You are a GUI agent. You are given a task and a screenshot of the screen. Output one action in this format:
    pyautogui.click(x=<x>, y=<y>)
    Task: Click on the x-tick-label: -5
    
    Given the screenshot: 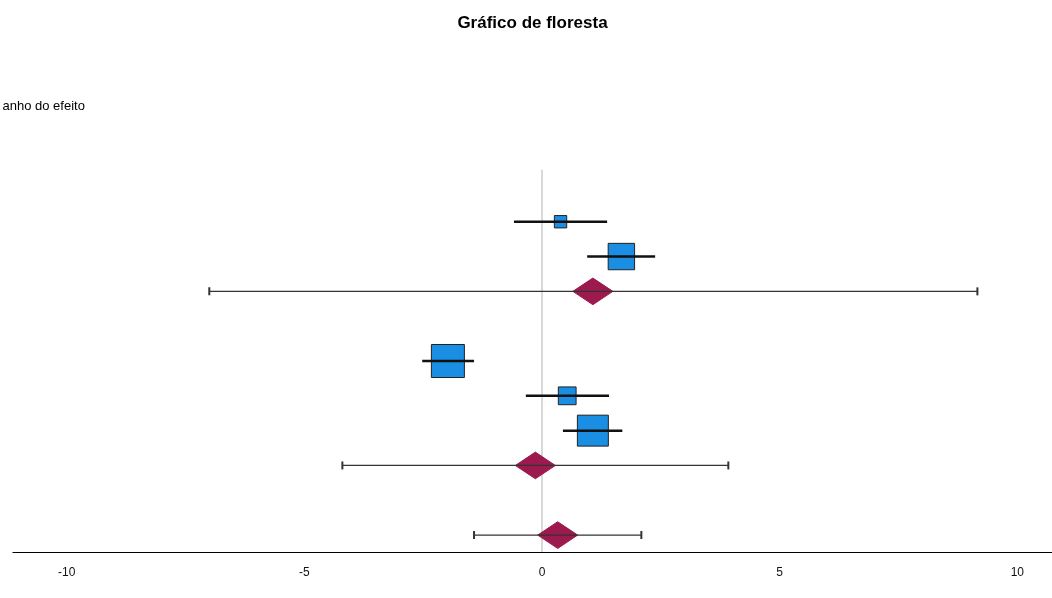 What is the action you would take?
    pyautogui.click(x=305, y=571)
    